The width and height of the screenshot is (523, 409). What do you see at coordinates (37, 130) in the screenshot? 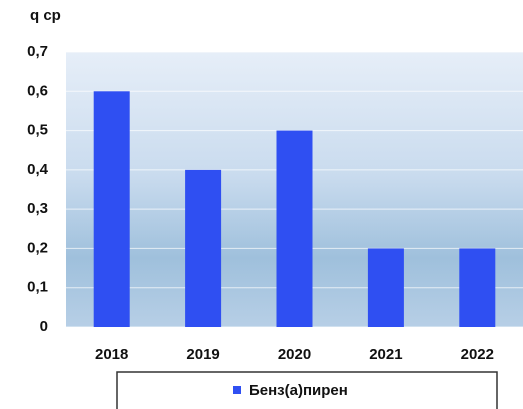
I see `y-tick-label: 0,5` at bounding box center [37, 130].